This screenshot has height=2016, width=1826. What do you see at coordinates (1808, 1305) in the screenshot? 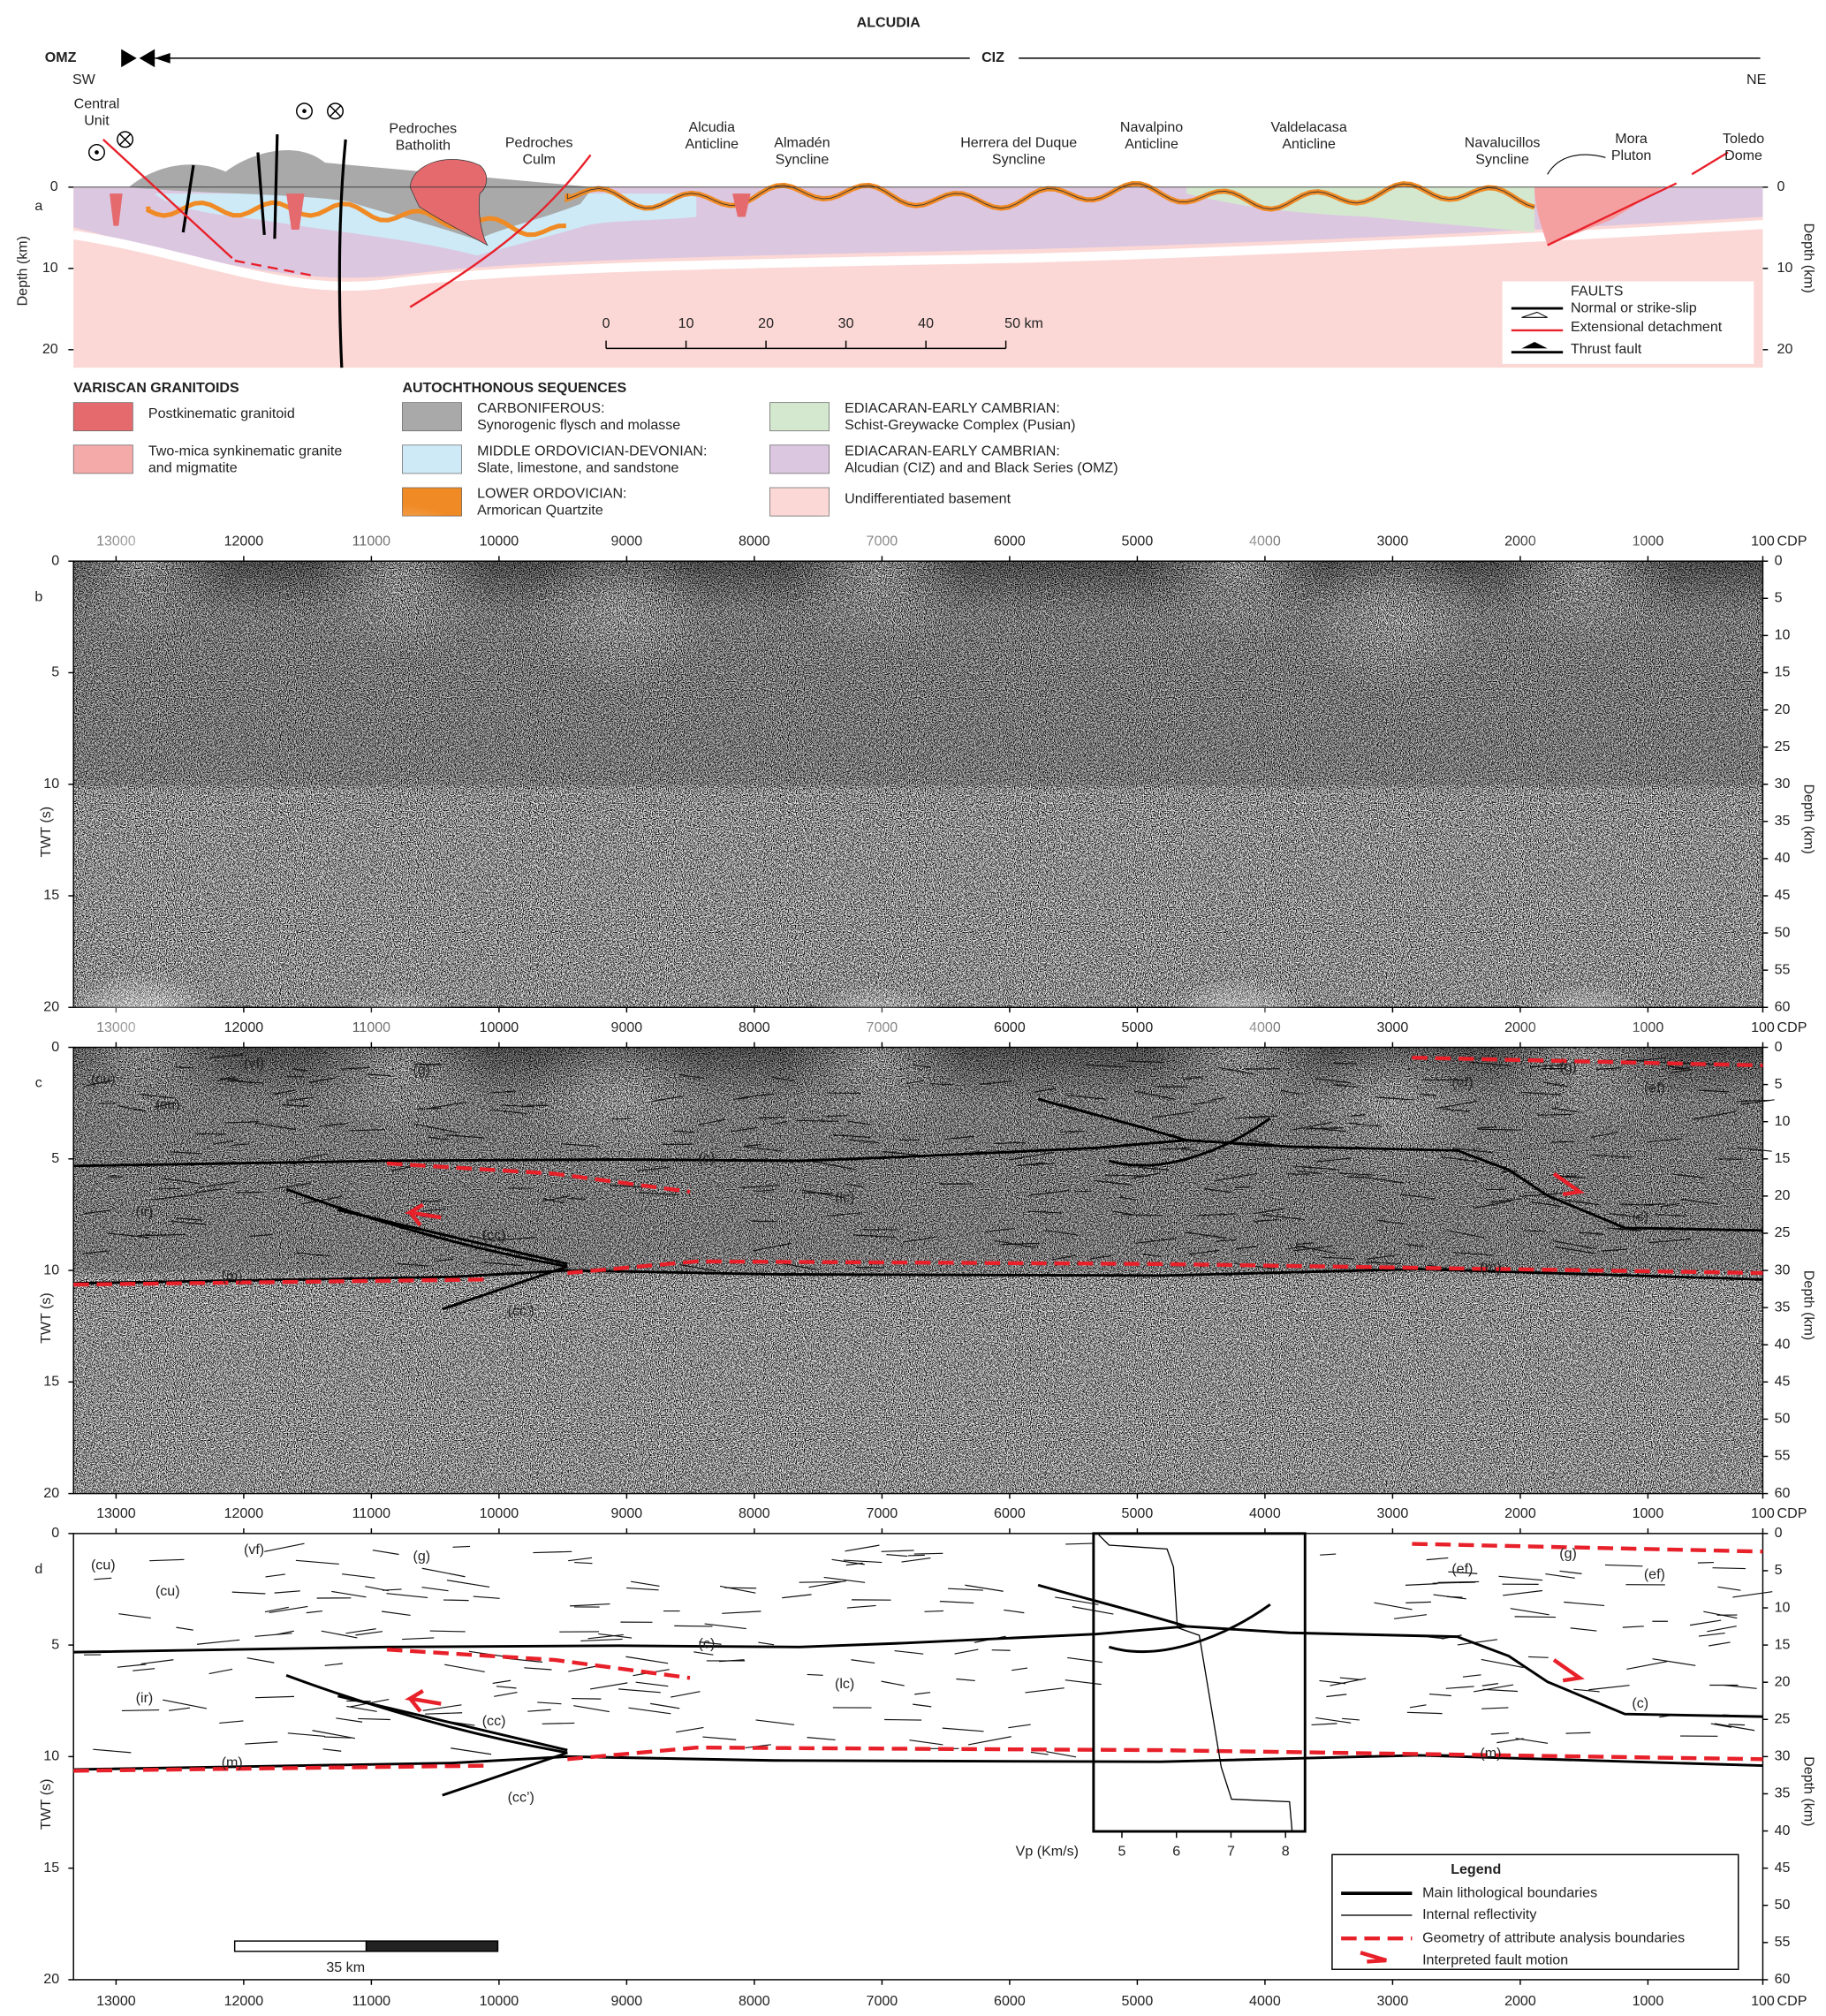
I see `axis-label: Depth (km)` at bounding box center [1808, 1305].